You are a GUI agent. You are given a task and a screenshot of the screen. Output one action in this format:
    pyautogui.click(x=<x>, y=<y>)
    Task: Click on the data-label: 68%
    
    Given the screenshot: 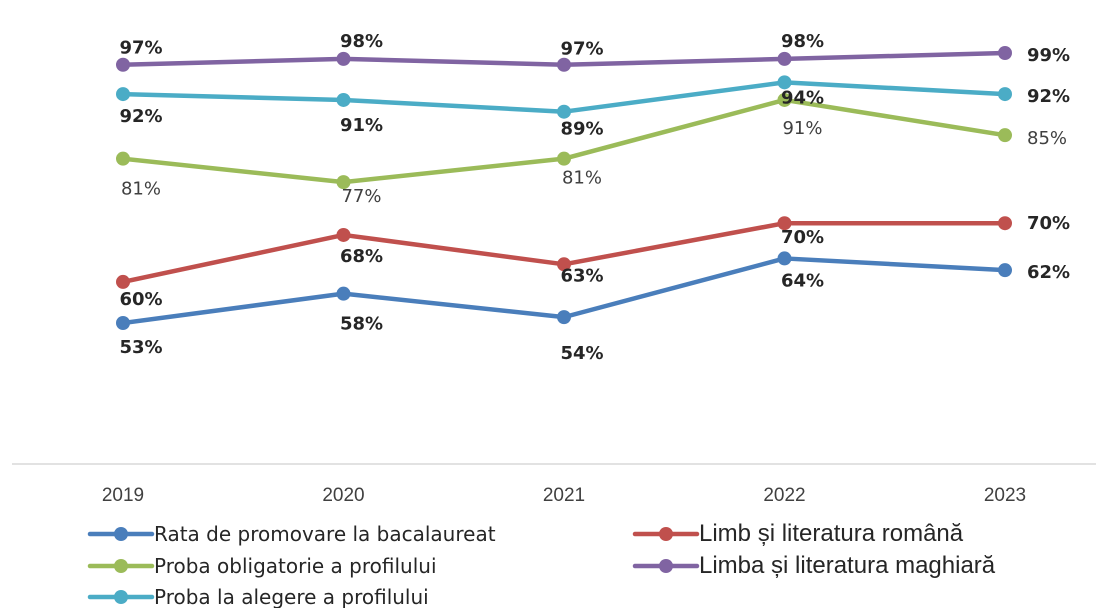 What is the action you would take?
    pyautogui.click(x=361, y=256)
    